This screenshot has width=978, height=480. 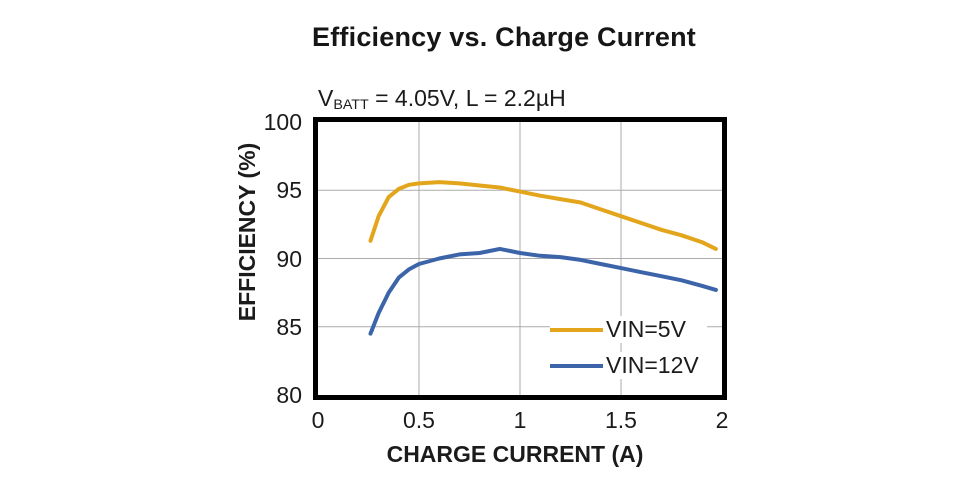 What do you see at coordinates (652, 365) in the screenshot?
I see `legend-label-vin-12v: VIN=12V` at bounding box center [652, 365].